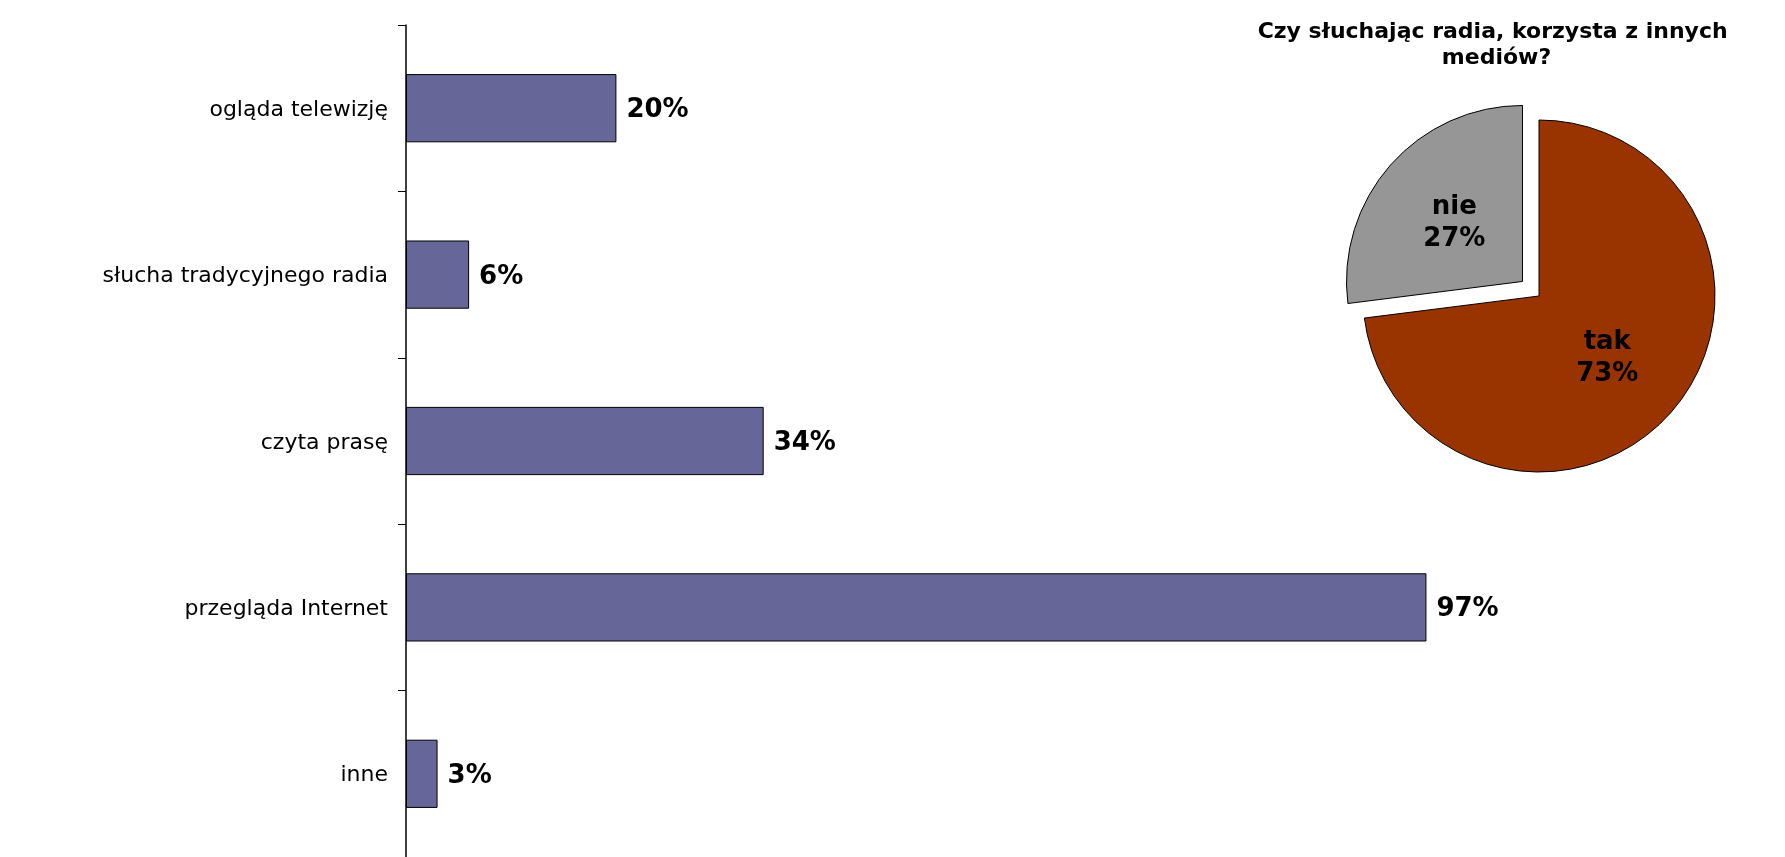 Image resolution: width=1785 pixels, height=857 pixels. What do you see at coordinates (1607, 372) in the screenshot?
I see `data-label: 73%` at bounding box center [1607, 372].